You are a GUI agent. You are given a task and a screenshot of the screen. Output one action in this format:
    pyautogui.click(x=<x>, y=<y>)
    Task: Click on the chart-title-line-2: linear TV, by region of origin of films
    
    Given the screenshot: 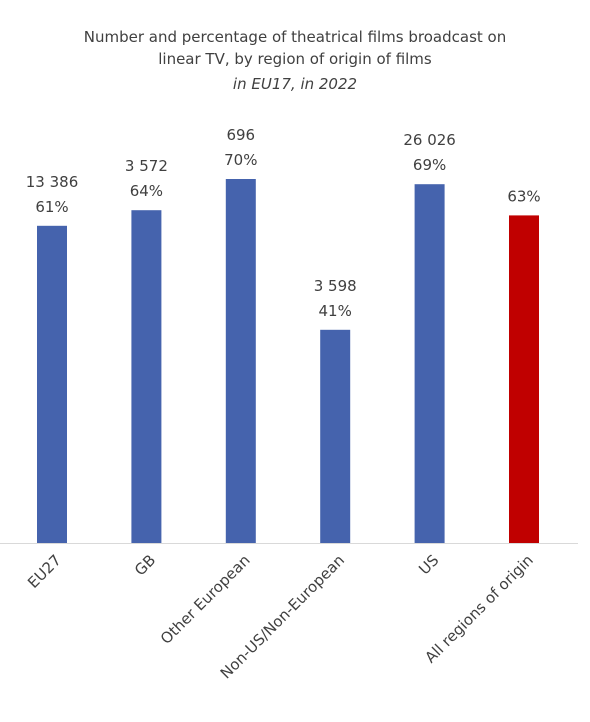 What is the action you would take?
    pyautogui.click(x=295, y=59)
    